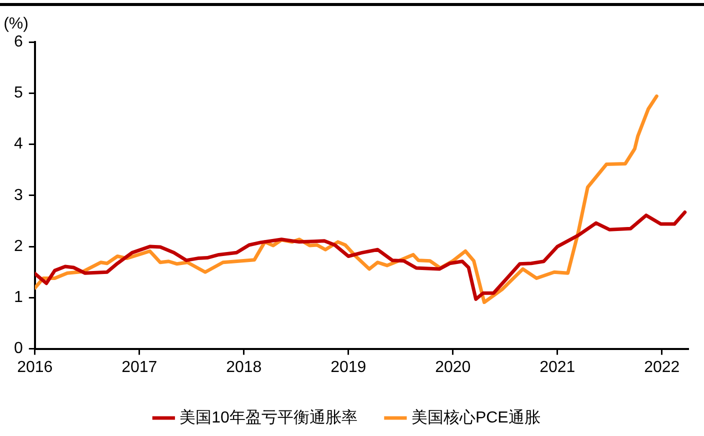 This screenshot has height=436, width=704. What do you see at coordinates (18, 41) in the screenshot?
I see `y-tick-label: 6` at bounding box center [18, 41].